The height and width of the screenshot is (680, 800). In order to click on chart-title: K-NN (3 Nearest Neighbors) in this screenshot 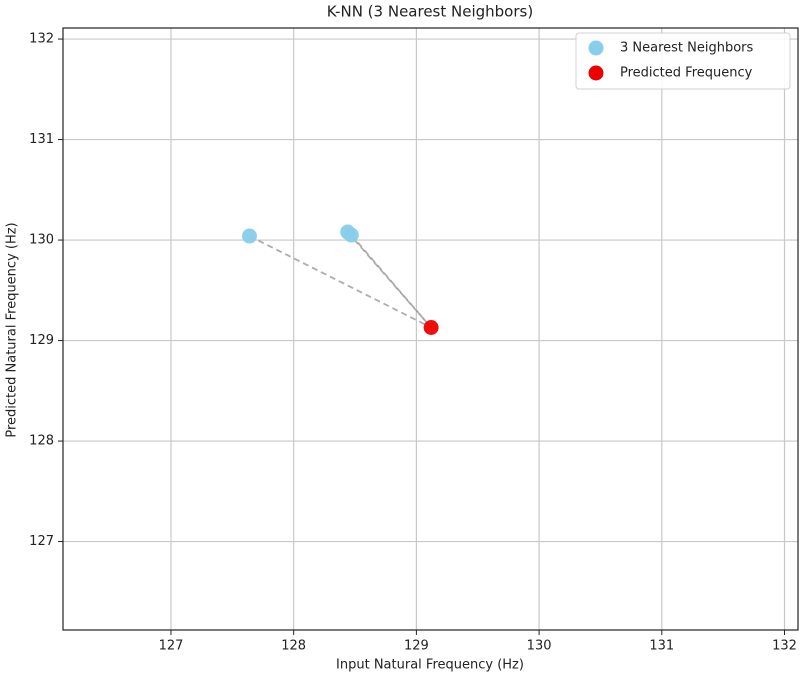, I will do `click(430, 12)`.